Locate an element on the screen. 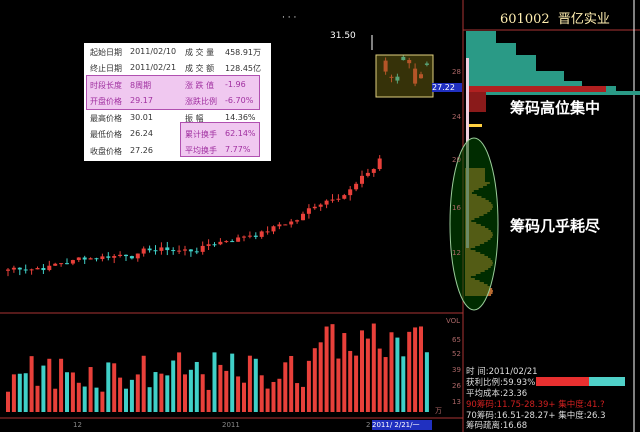  label: 终止日期 is located at coordinates (106, 68).